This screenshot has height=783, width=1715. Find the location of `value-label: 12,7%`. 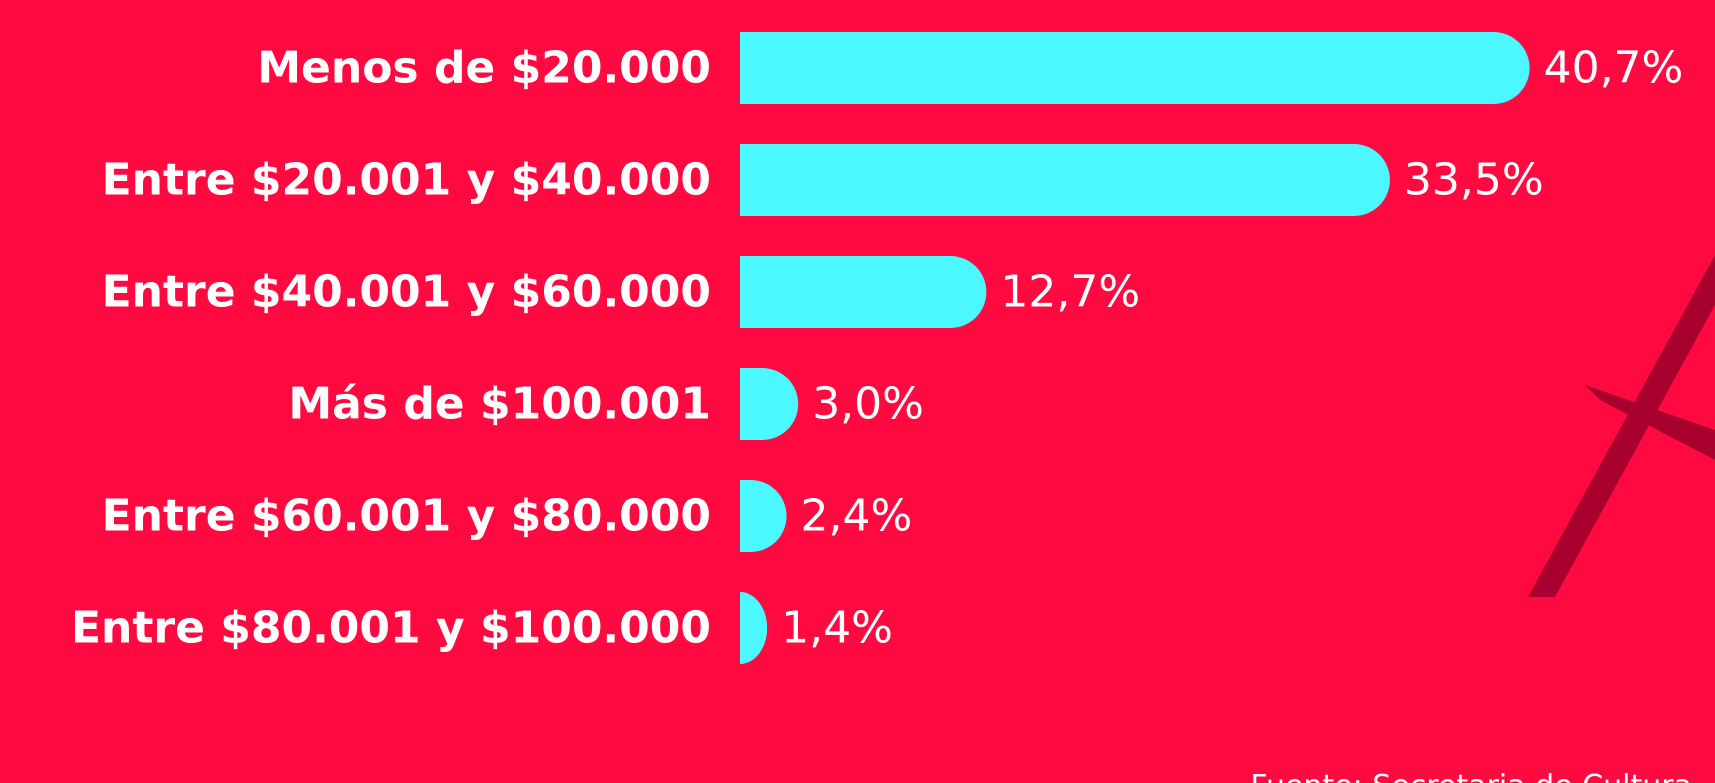

value-label: 12,7% is located at coordinates (1070, 292).